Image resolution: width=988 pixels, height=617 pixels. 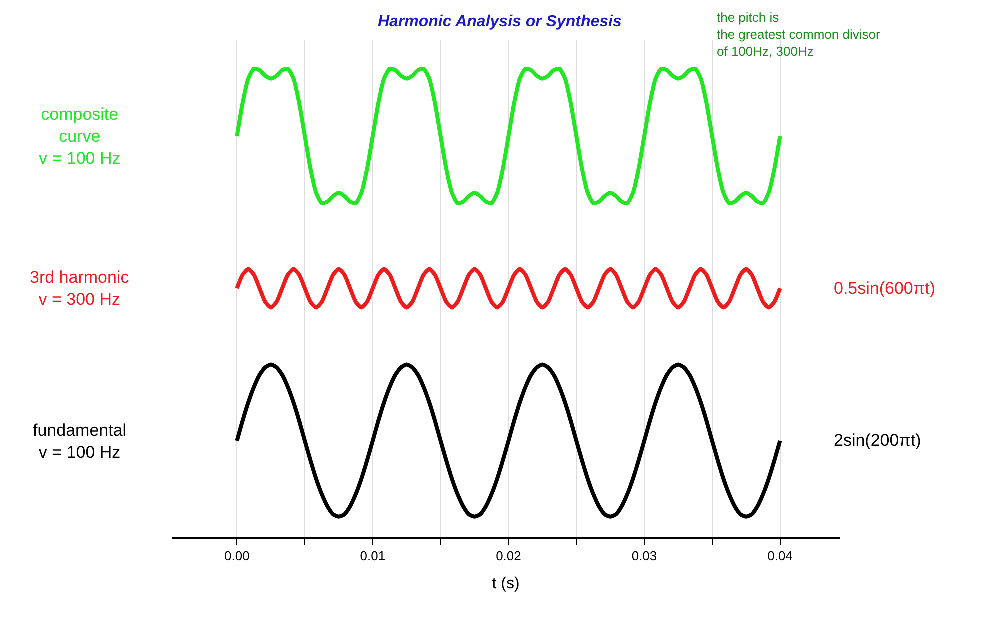 I want to click on annotation: 2sin(200πt), so click(x=878, y=440).